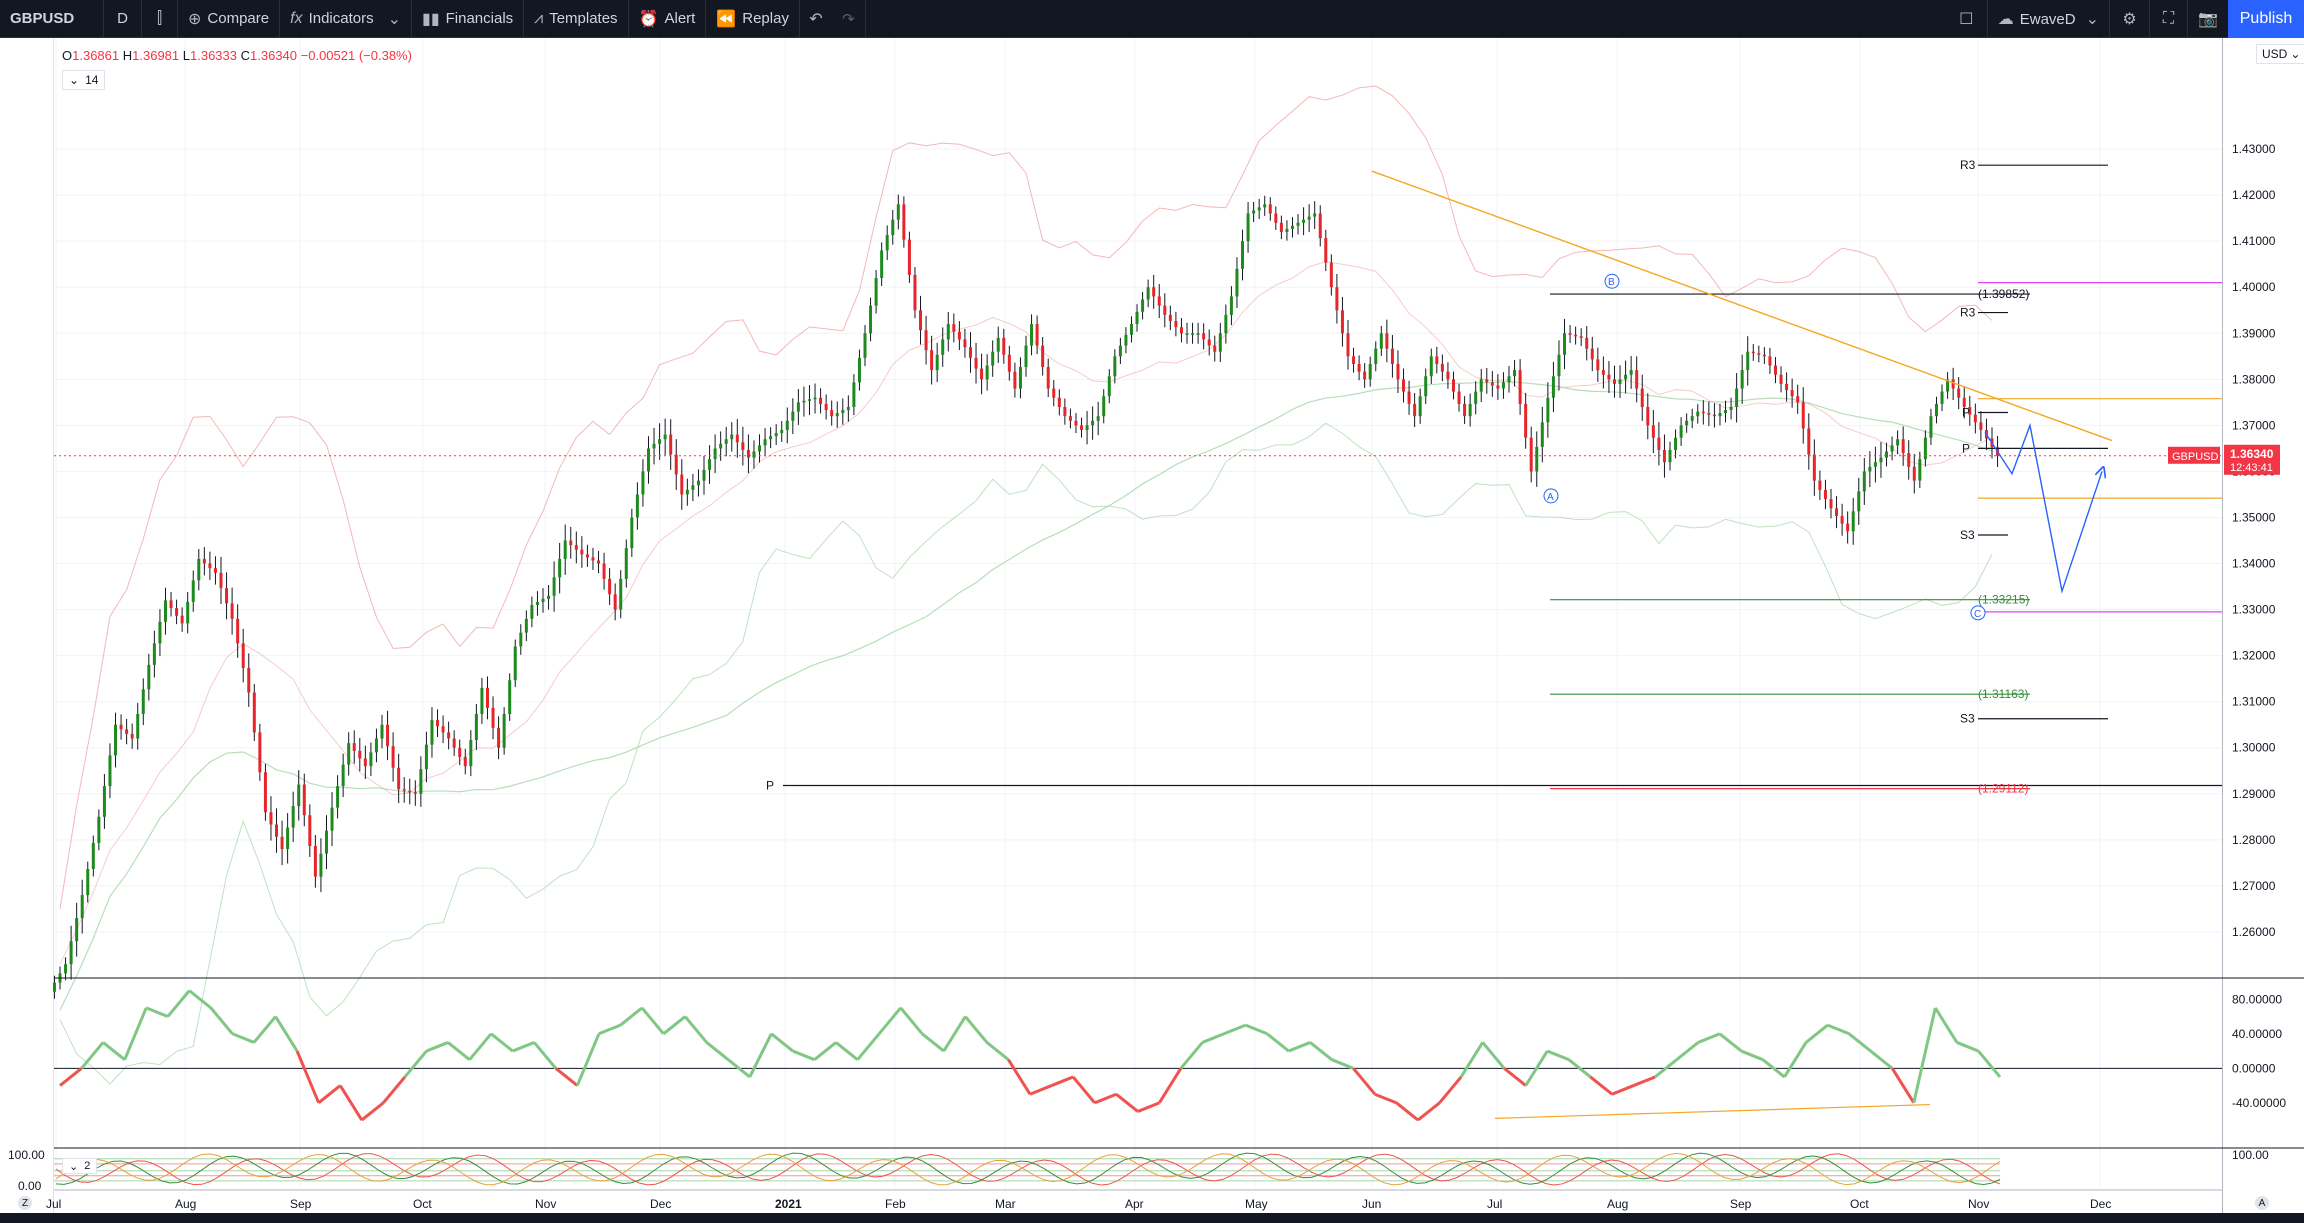 This screenshot has width=2304, height=1223. I want to click on indicator-toggle: ⌄ 14, so click(84, 80).